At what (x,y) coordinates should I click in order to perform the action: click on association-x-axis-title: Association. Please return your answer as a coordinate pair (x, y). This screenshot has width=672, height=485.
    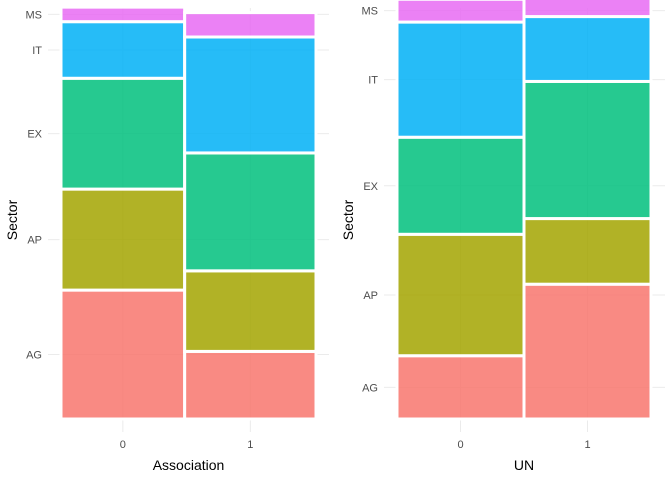
    Looking at the image, I should click on (189, 465).